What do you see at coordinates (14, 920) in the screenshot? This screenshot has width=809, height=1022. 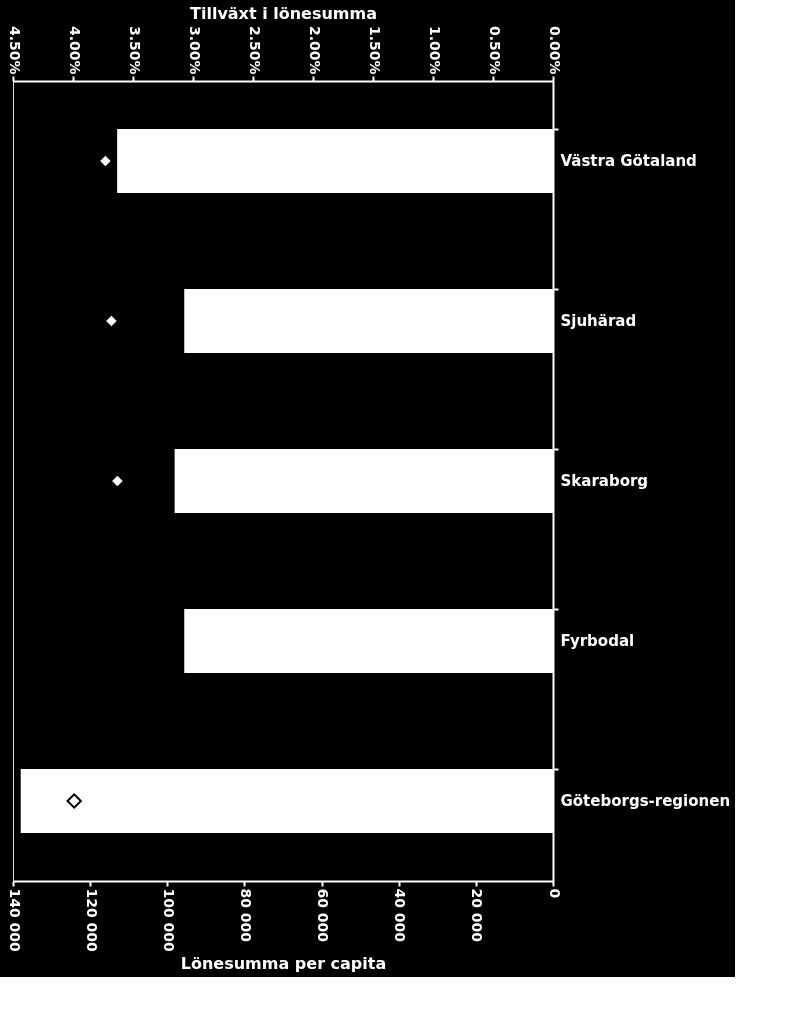 I see `x-tick-label: 140 000` at bounding box center [14, 920].